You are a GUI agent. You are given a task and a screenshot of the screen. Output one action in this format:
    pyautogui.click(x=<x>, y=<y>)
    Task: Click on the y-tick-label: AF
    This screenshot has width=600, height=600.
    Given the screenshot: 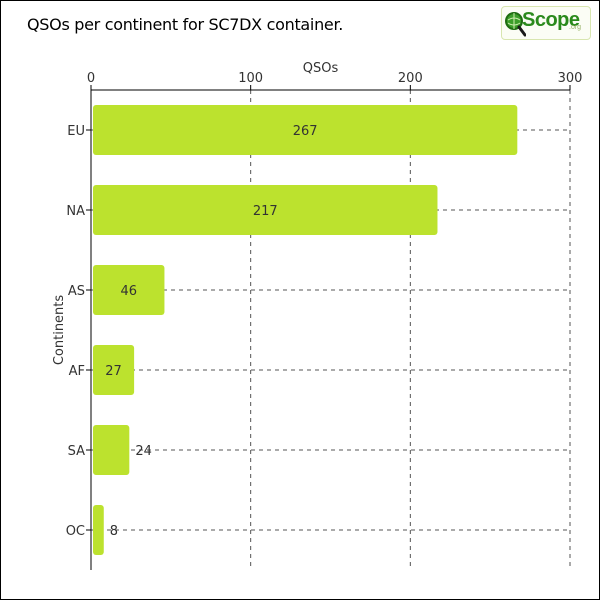 What is the action you would take?
    pyautogui.click(x=77, y=371)
    